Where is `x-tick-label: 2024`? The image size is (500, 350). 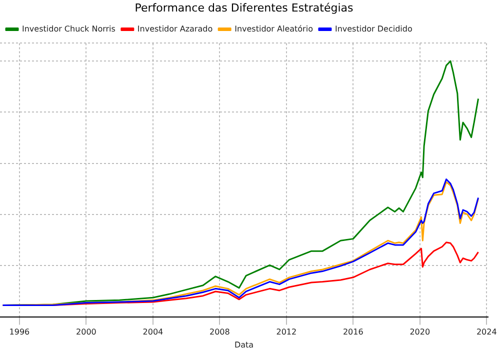 x-tick-label: 2024 is located at coordinates (486, 332).